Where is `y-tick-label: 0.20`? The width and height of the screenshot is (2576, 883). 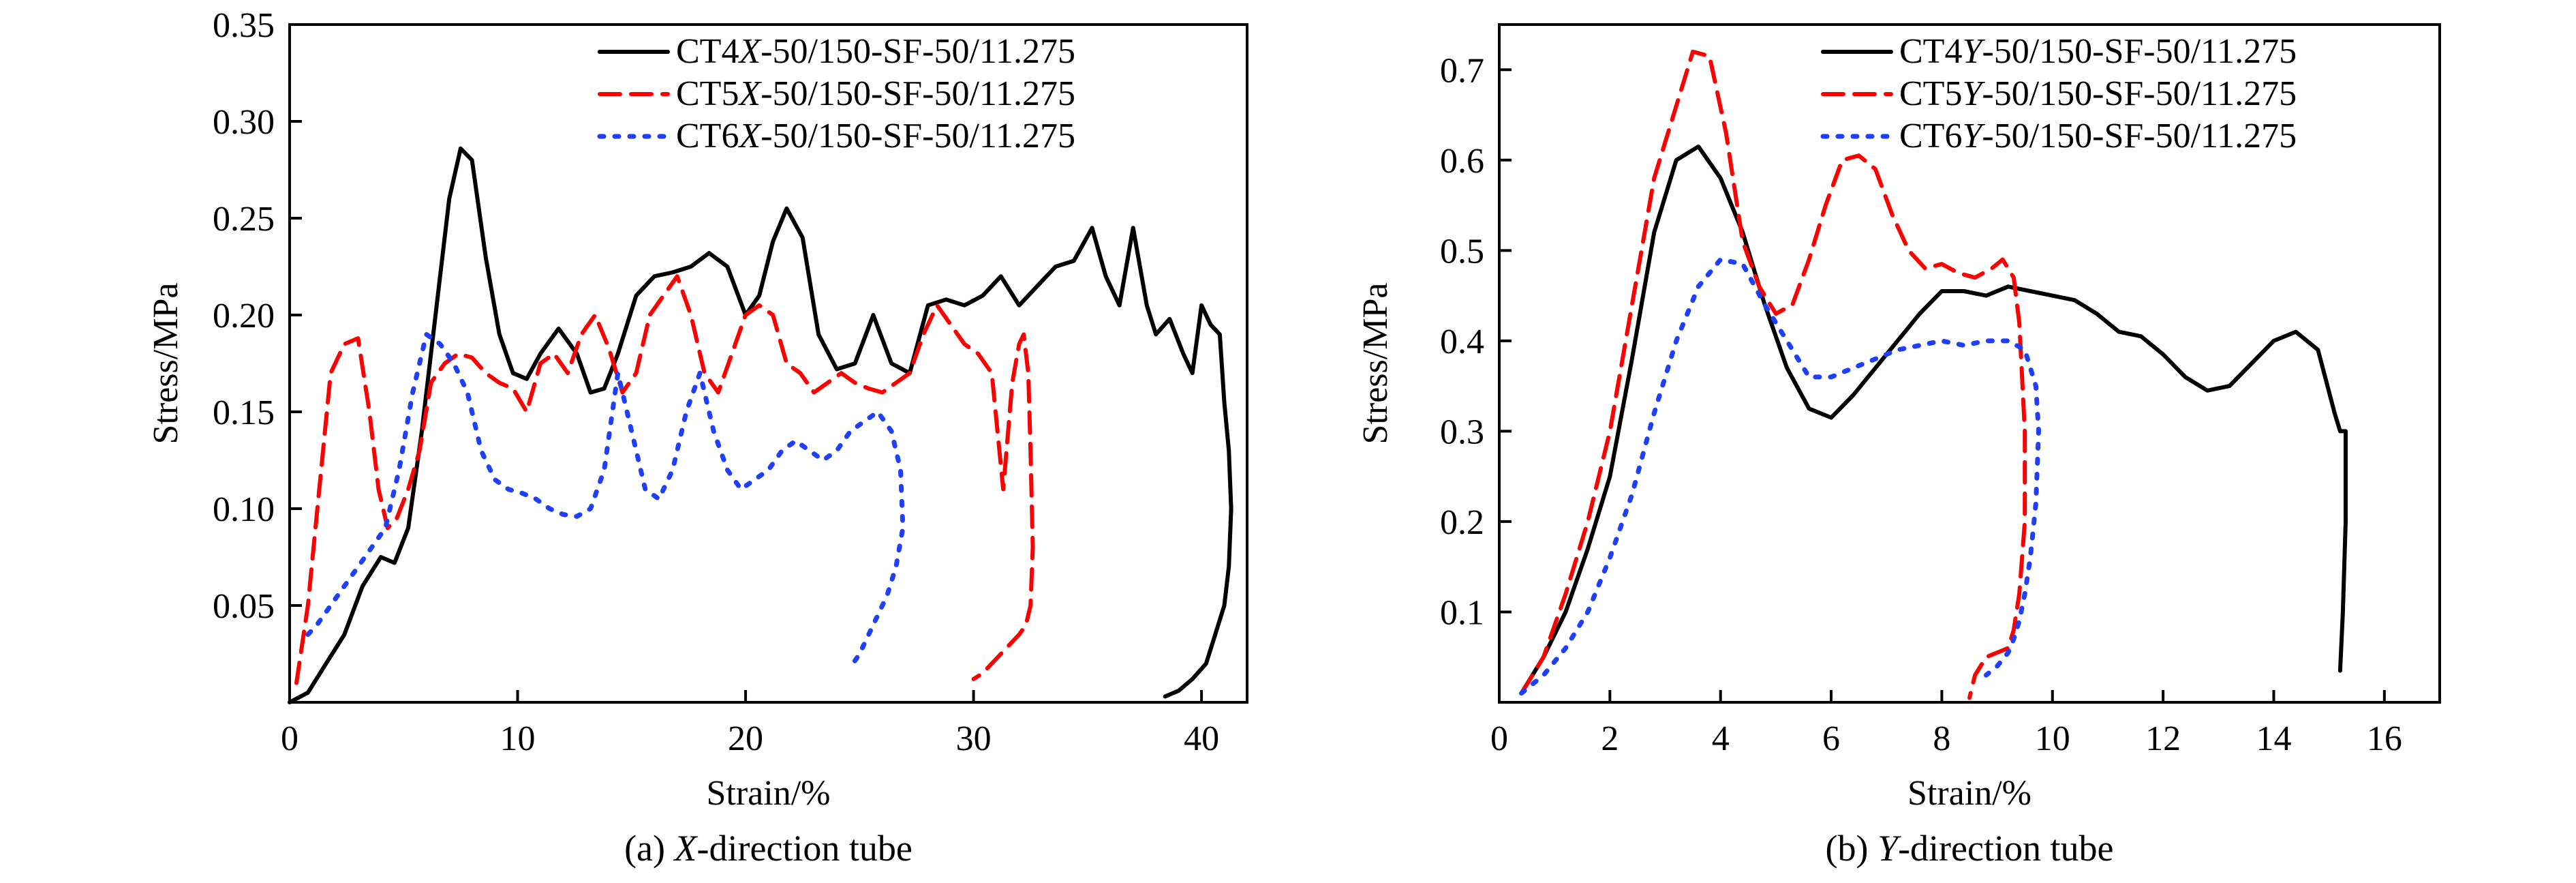
y-tick-label: 0.20 is located at coordinates (244, 316).